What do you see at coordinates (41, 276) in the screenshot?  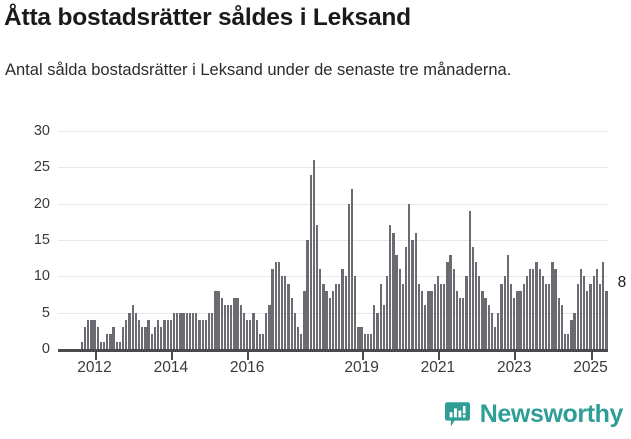 I see `y-axis-tick-label: 10` at bounding box center [41, 276].